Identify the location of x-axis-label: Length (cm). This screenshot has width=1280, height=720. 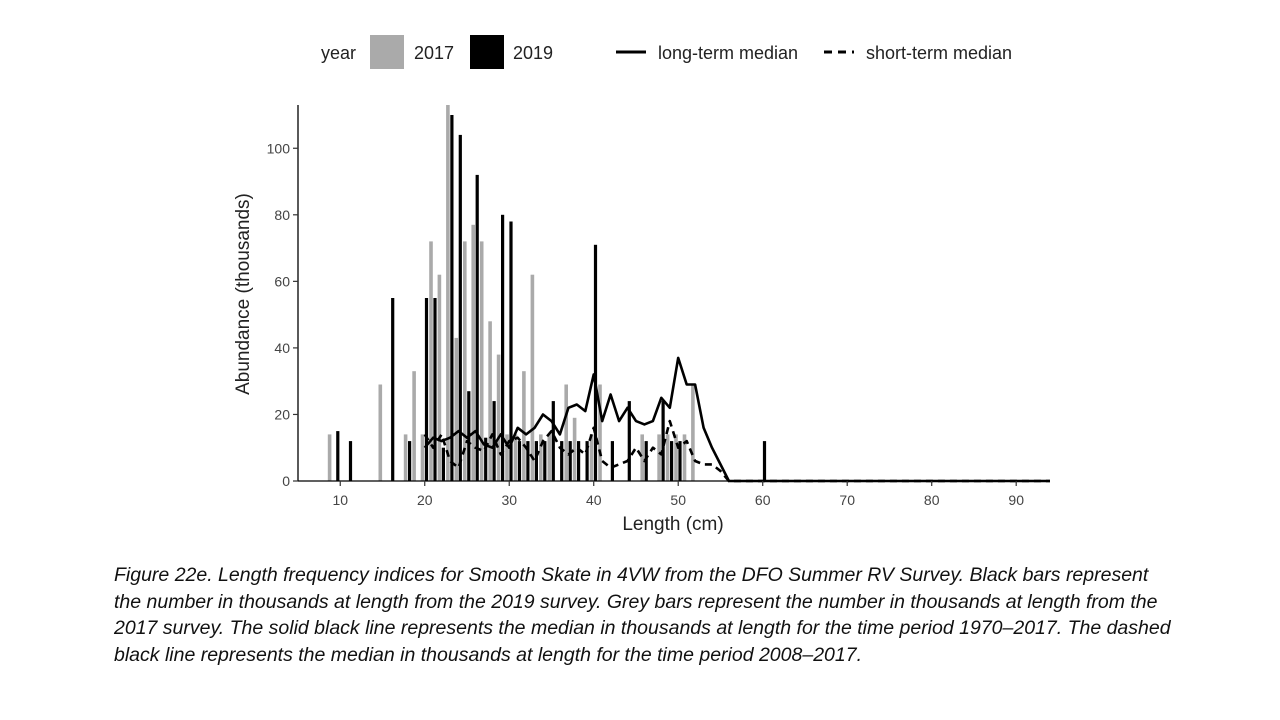
(672, 524).